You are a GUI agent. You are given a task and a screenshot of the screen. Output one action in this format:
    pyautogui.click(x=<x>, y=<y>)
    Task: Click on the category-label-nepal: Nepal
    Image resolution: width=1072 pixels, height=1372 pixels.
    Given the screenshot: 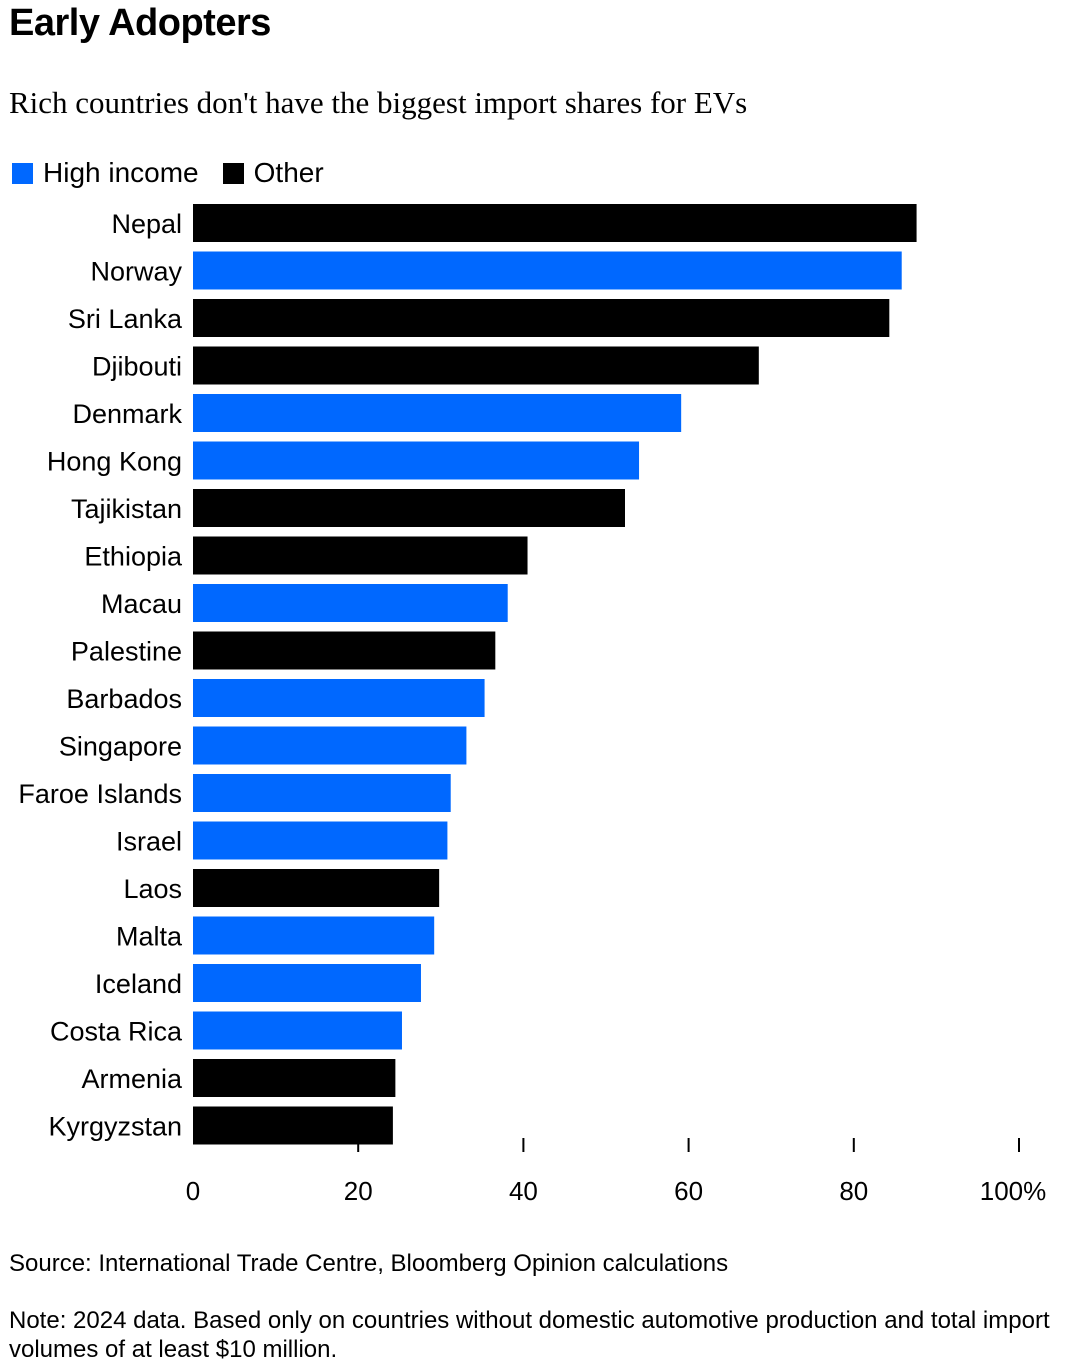 What is the action you would take?
    pyautogui.click(x=146, y=224)
    